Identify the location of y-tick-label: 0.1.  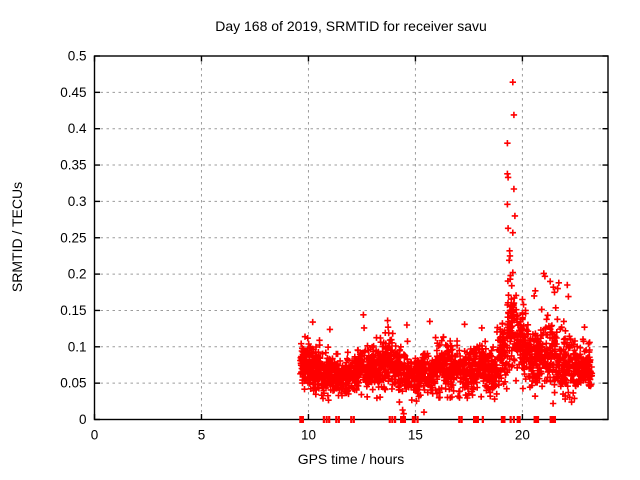
(77, 346).